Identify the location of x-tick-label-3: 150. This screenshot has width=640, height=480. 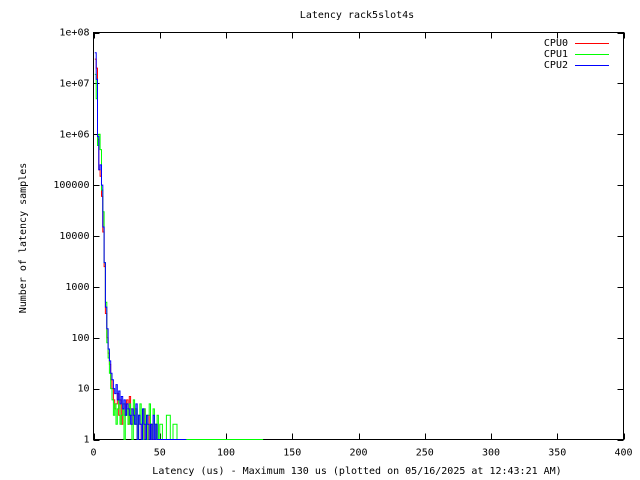
(292, 453).